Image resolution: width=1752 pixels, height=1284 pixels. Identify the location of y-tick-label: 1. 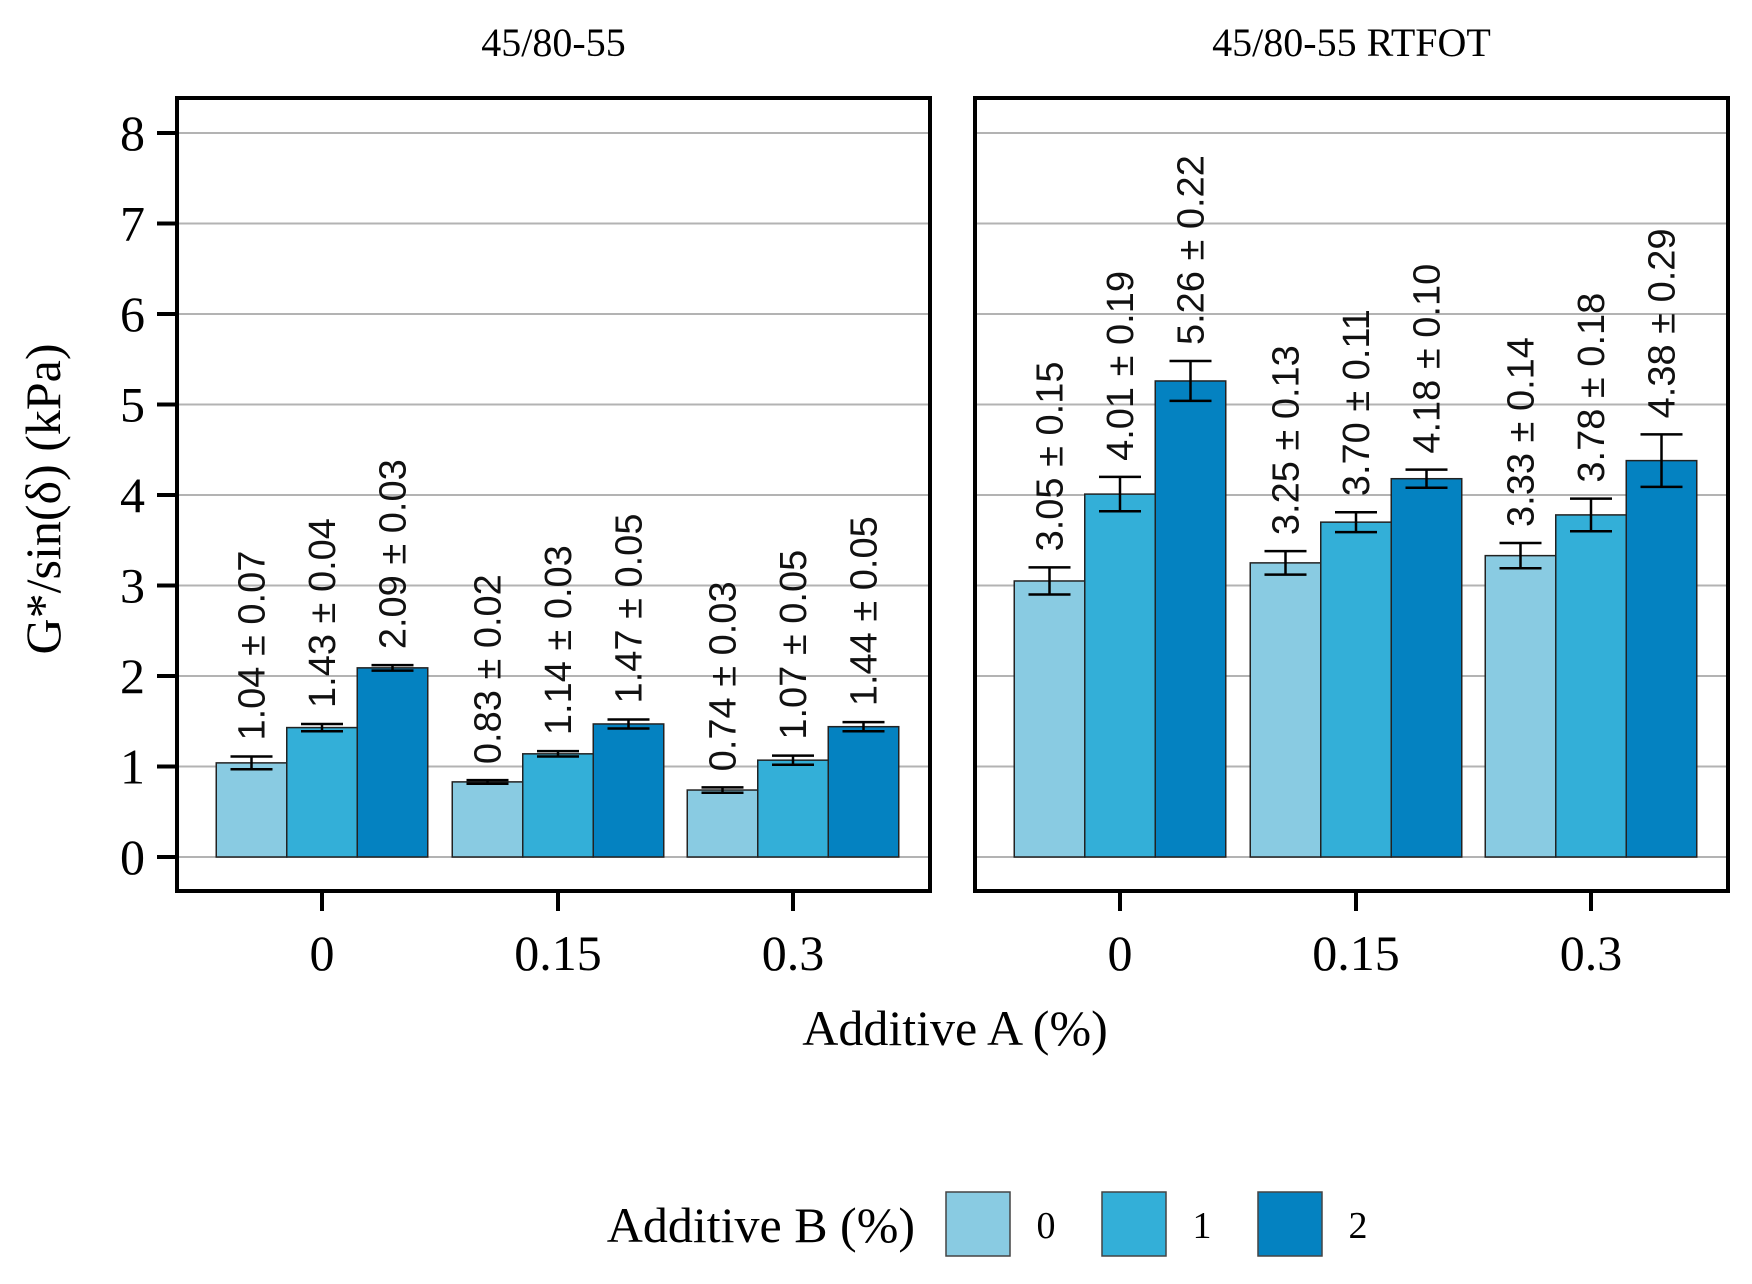
(132, 767).